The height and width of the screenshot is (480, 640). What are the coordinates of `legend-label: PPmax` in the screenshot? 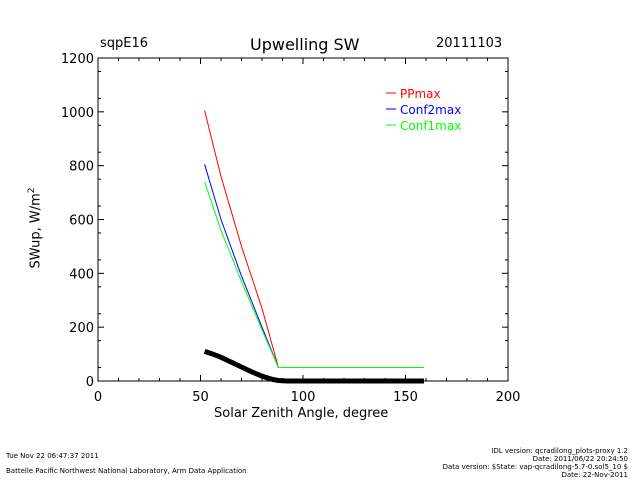 It's located at (420, 94).